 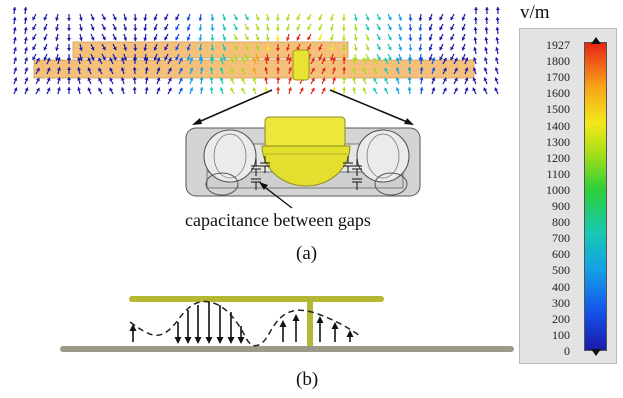 What do you see at coordinates (307, 379) in the screenshot?
I see `caption-b: (b)` at bounding box center [307, 379].